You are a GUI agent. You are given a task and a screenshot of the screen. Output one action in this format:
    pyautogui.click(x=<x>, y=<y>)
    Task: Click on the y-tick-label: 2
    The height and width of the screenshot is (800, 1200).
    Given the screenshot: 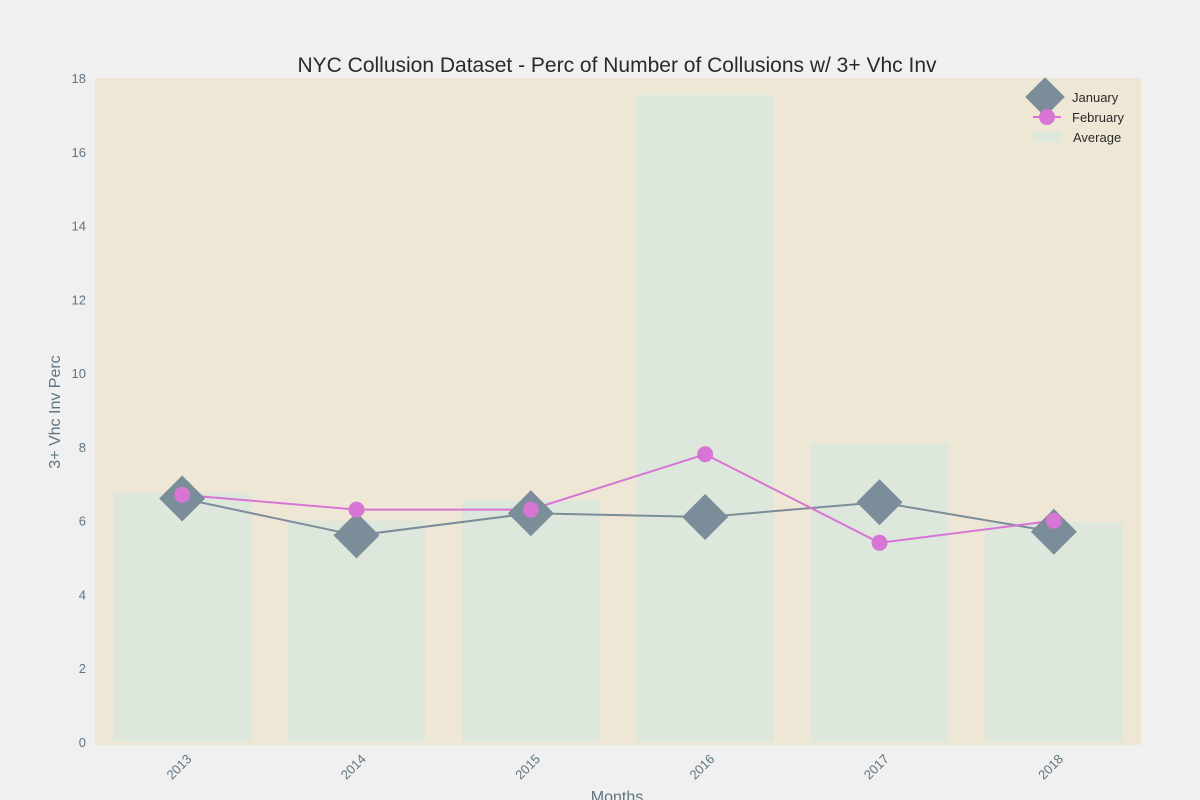 What is the action you would take?
    pyautogui.click(x=82, y=668)
    